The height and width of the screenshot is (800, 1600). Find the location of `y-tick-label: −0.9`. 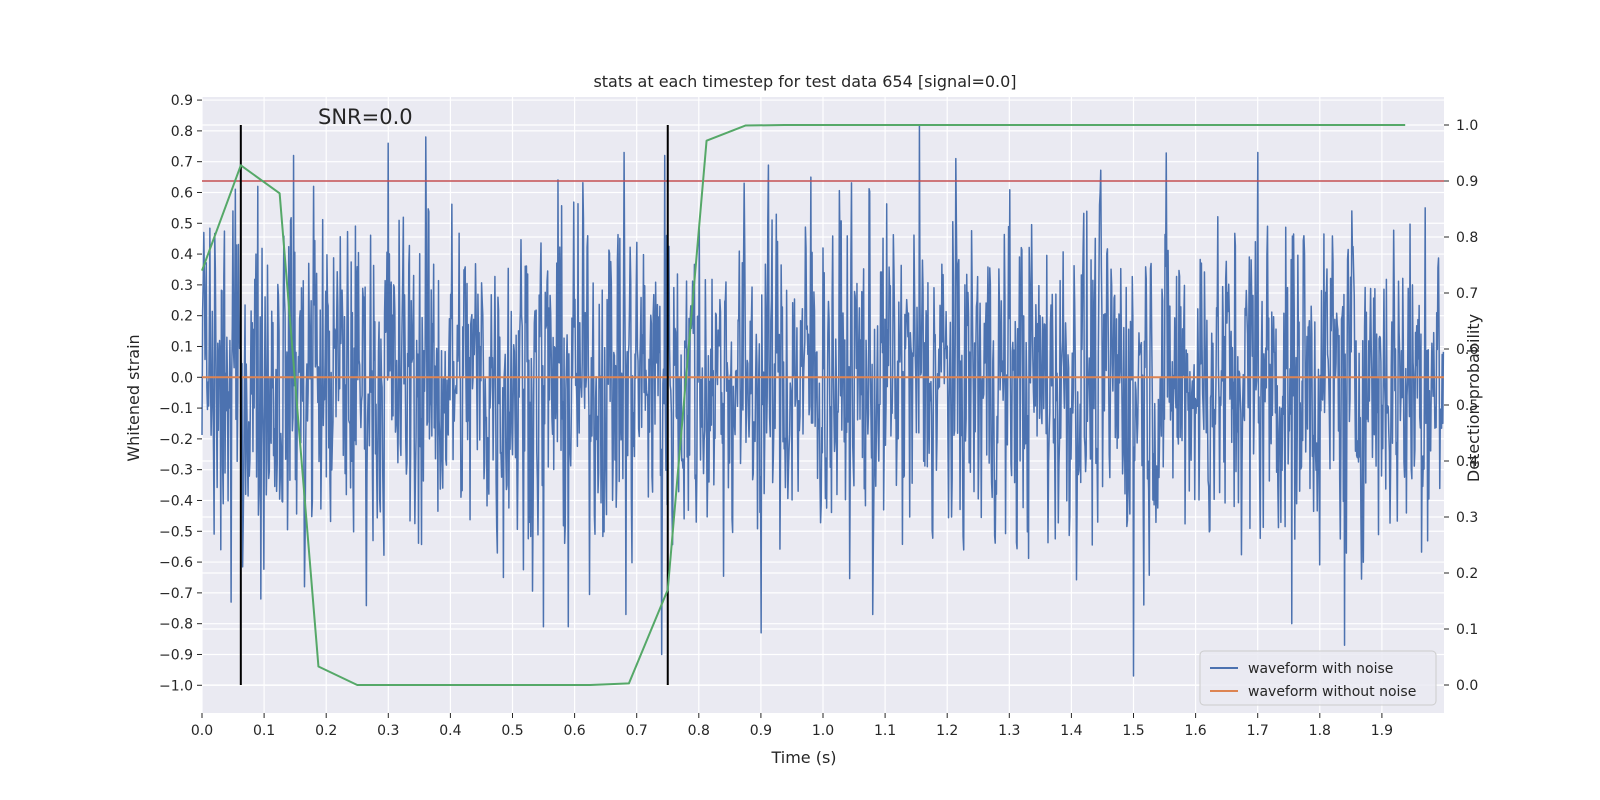

y-tick-label: −0.9 is located at coordinates (176, 655).